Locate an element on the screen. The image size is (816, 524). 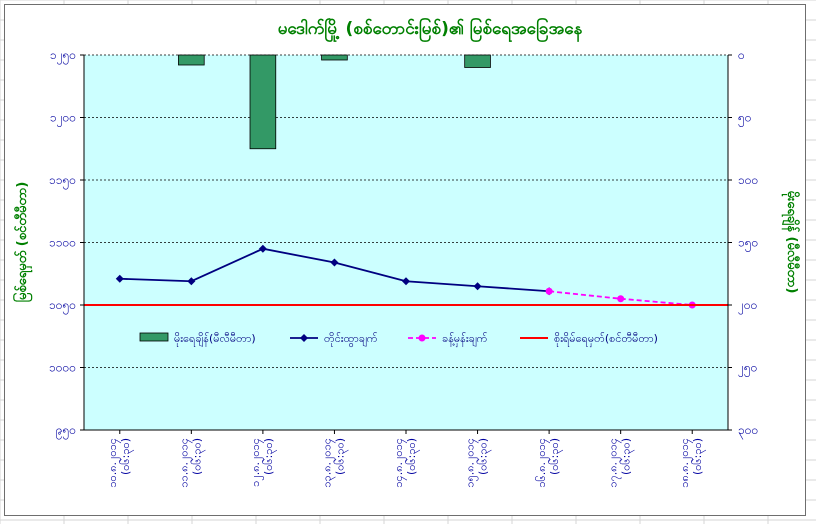
x-tick-label: ၁၈.၈.၂၀၁၄ is located at coordinates (685, 463).